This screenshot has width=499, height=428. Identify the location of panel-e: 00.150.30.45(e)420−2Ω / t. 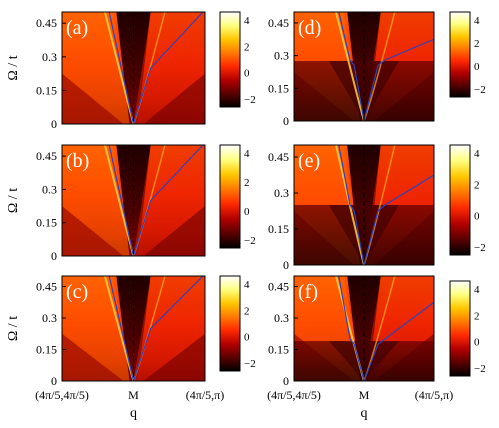
(377, 208).